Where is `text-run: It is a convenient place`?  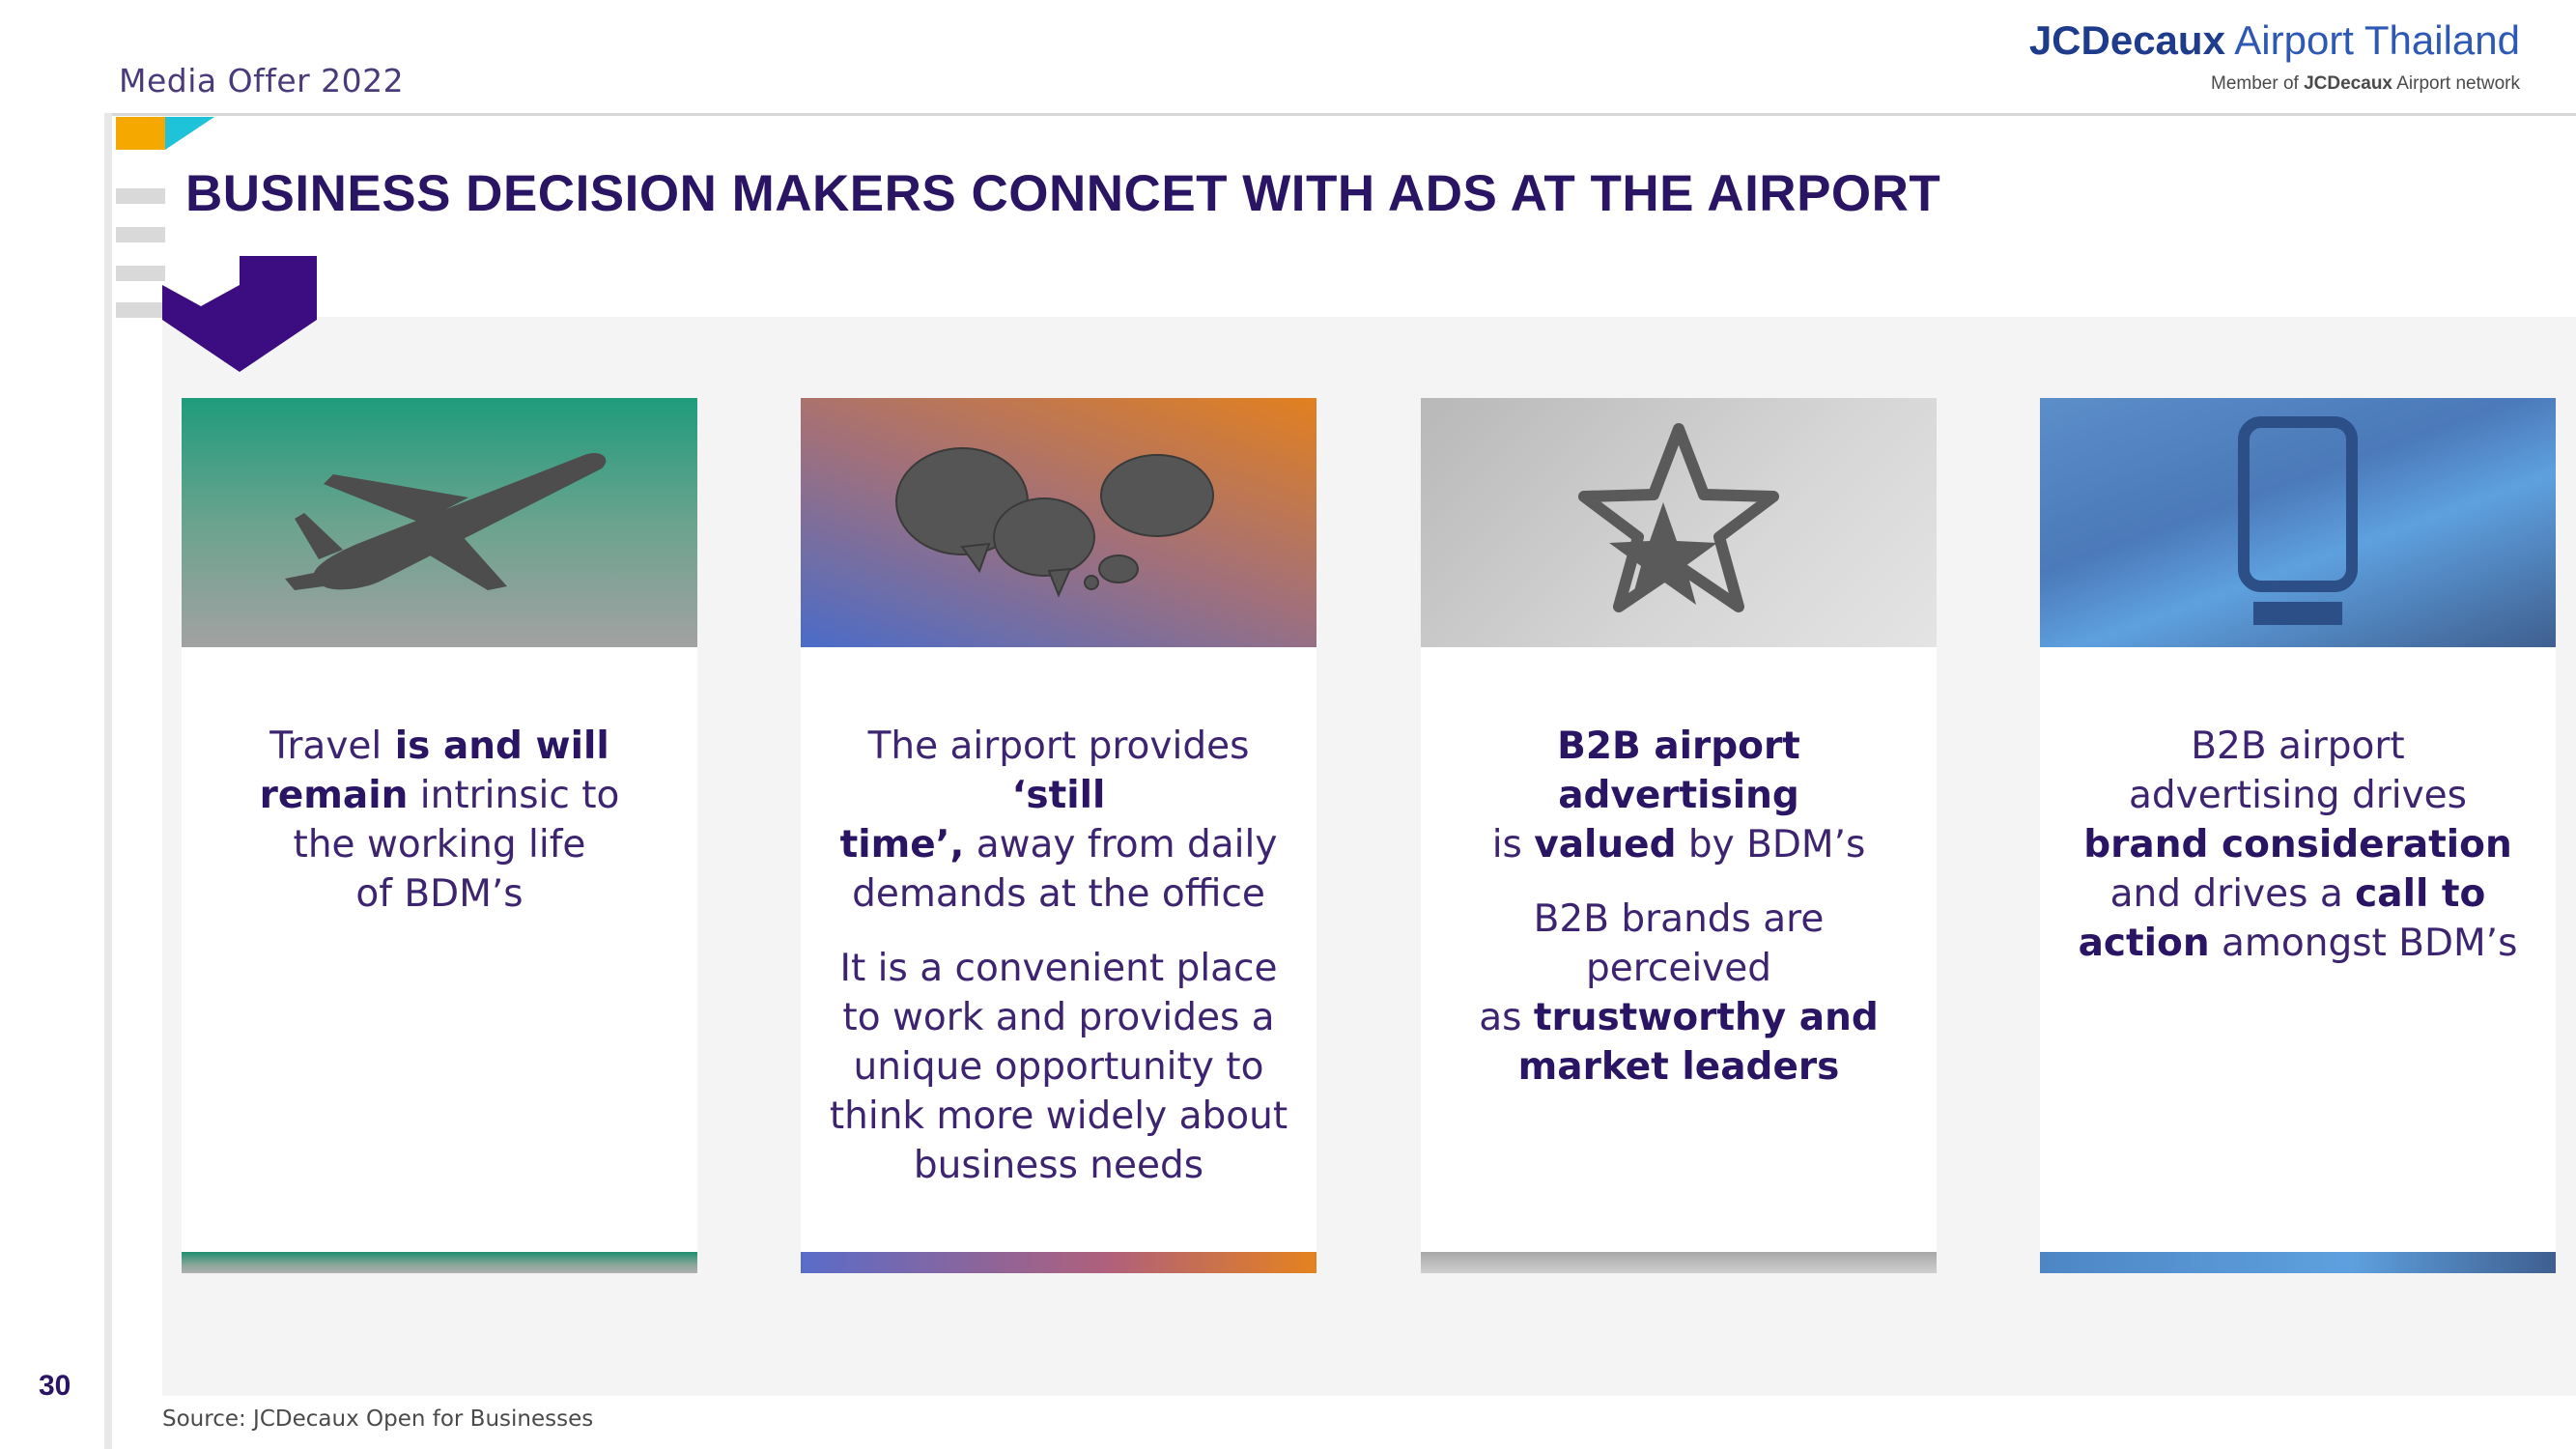
text-run: It is a convenient place is located at coordinates (1058, 968).